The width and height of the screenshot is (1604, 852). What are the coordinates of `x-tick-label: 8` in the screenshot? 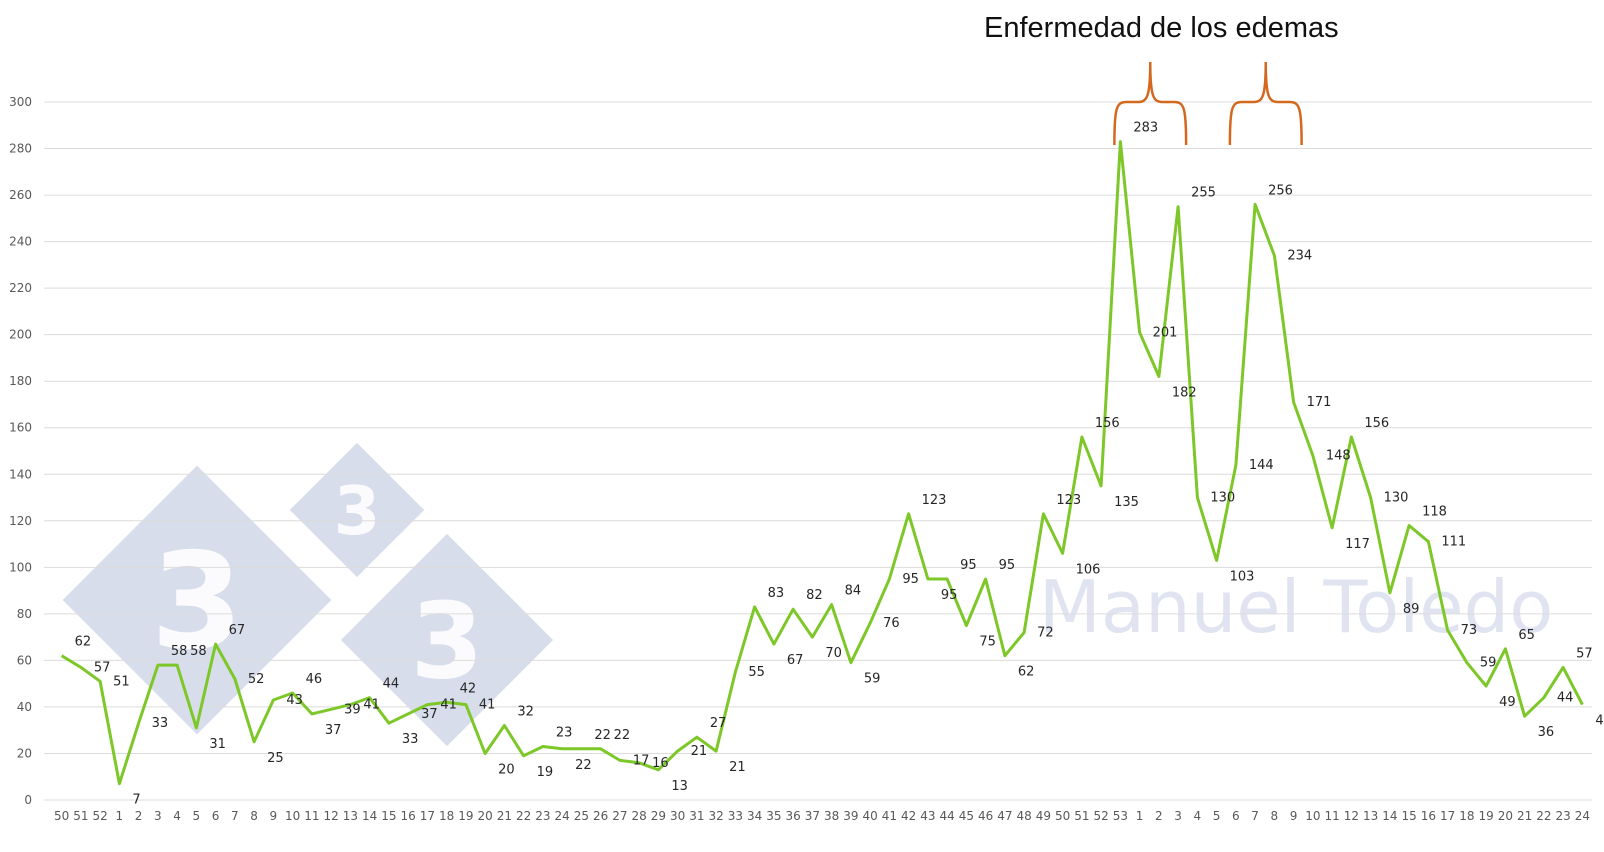 It's located at (1275, 816).